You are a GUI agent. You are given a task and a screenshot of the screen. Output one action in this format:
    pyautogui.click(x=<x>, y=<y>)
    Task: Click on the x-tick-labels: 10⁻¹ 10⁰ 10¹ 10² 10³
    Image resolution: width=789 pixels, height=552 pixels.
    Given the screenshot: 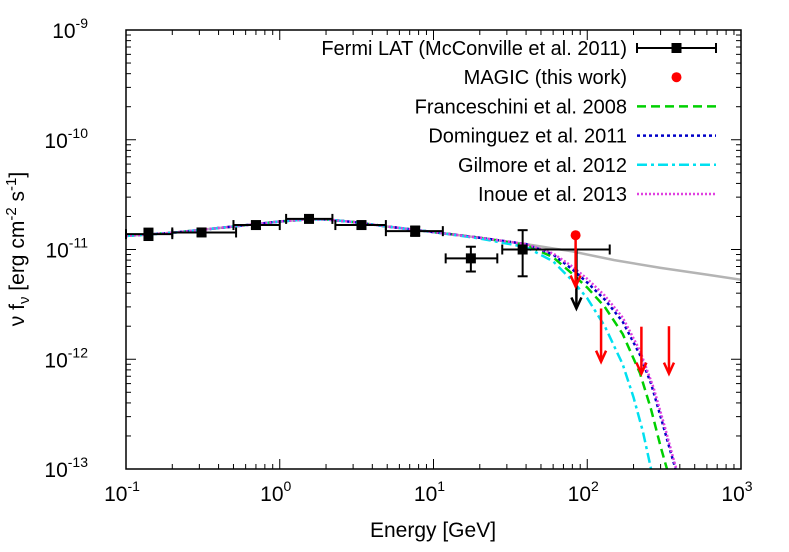 What is the action you would take?
    pyautogui.click(x=428, y=492)
    